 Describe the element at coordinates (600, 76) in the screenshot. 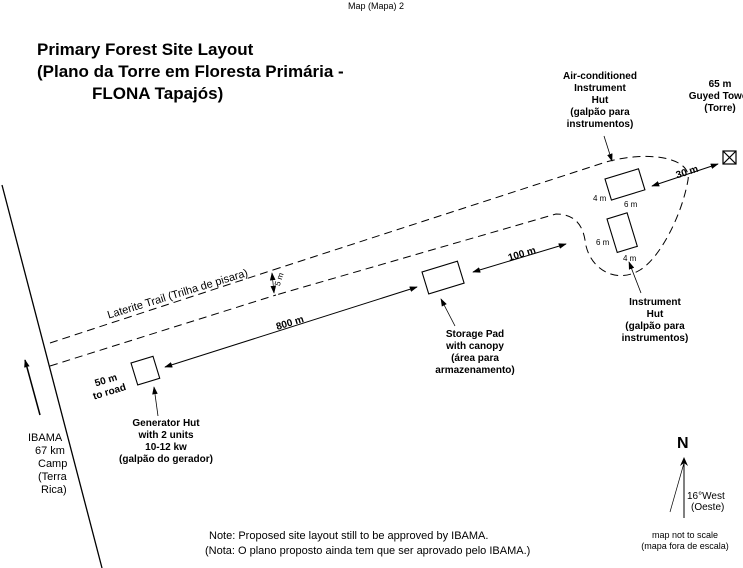

I see `ac-hut-label-line1: Air-conditioned` at that location.